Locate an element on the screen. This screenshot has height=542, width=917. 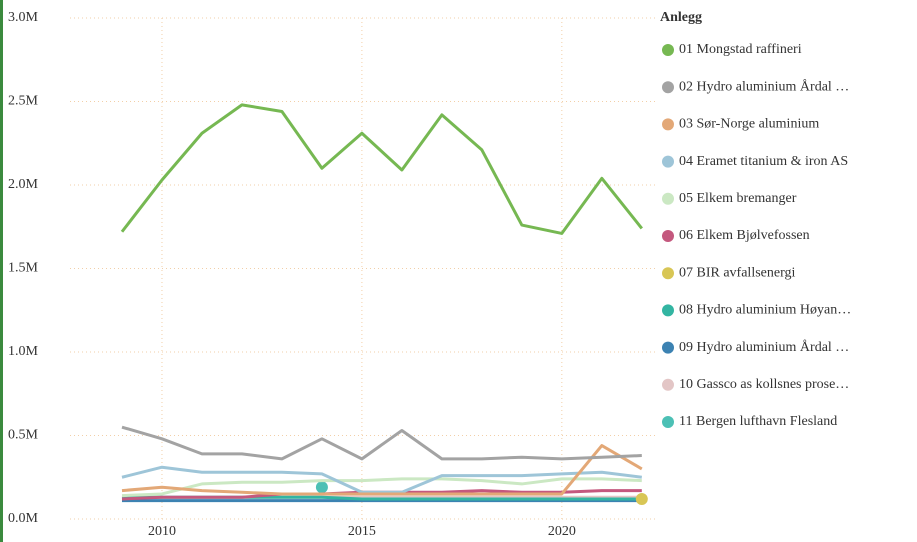
legend-label: 01 Mongstad raffineri is located at coordinates (740, 49).